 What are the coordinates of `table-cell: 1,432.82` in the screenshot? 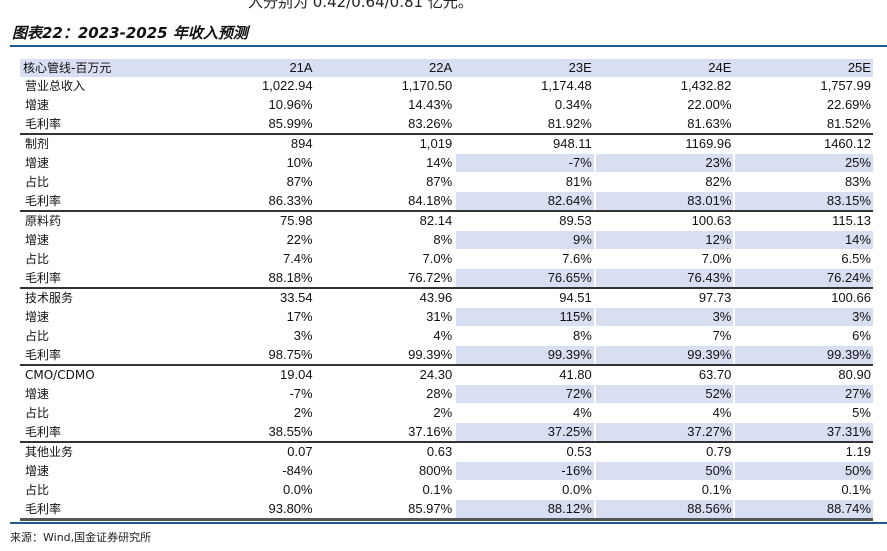 It's located at (663, 86).